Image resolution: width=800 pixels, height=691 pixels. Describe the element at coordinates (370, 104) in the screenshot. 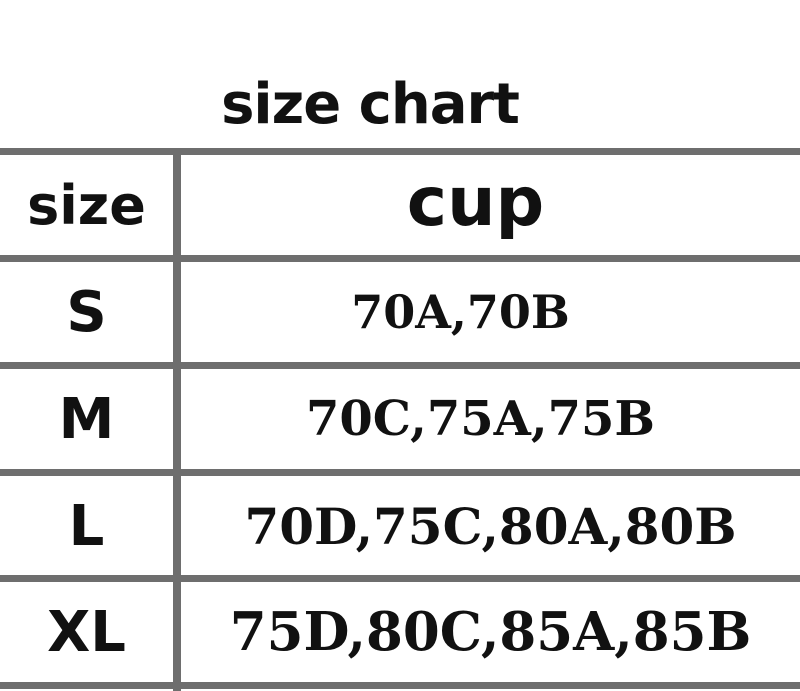

I see `chart-title: size chart` at that location.